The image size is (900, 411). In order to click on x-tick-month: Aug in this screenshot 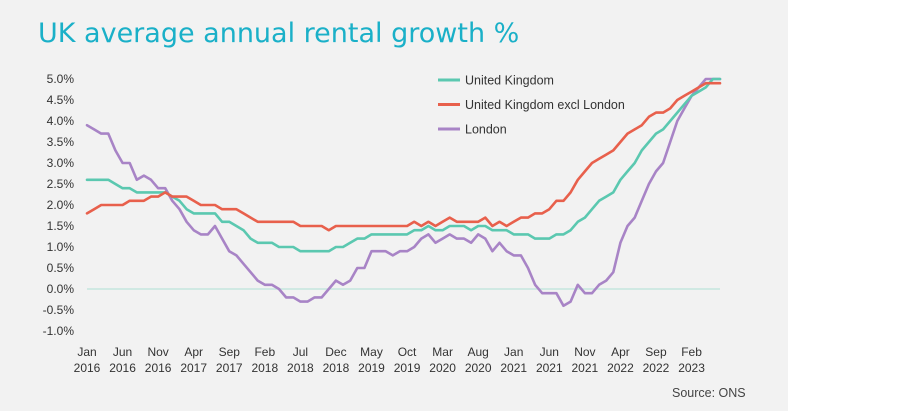, I will do `click(478, 352)`.